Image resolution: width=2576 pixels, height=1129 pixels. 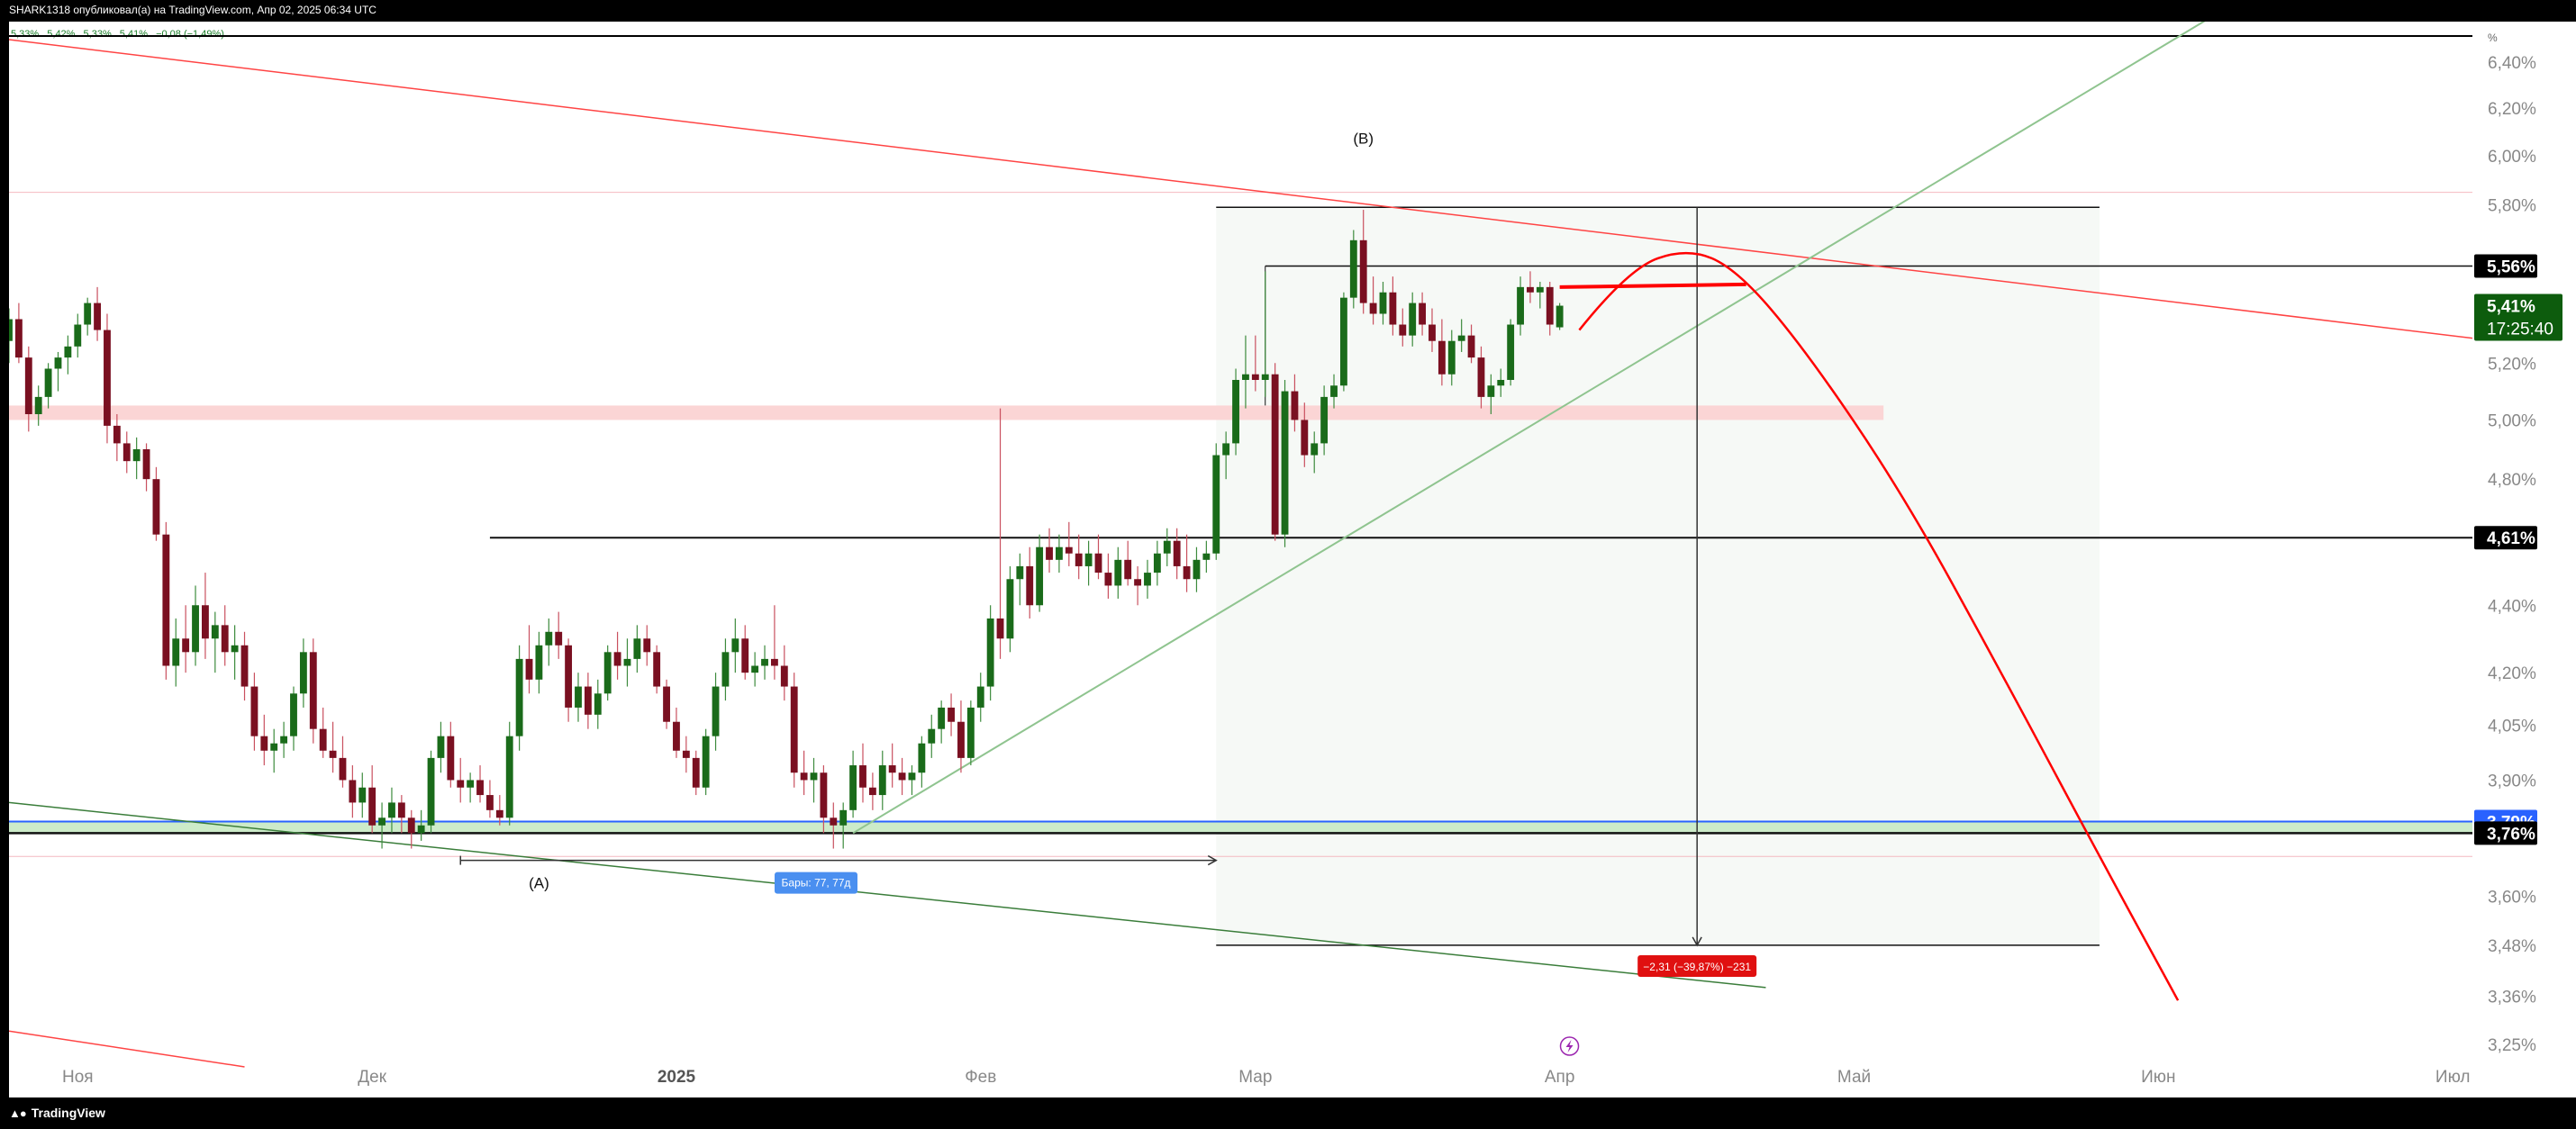 I want to click on x-tick-label: Июл, so click(x=2453, y=1077).